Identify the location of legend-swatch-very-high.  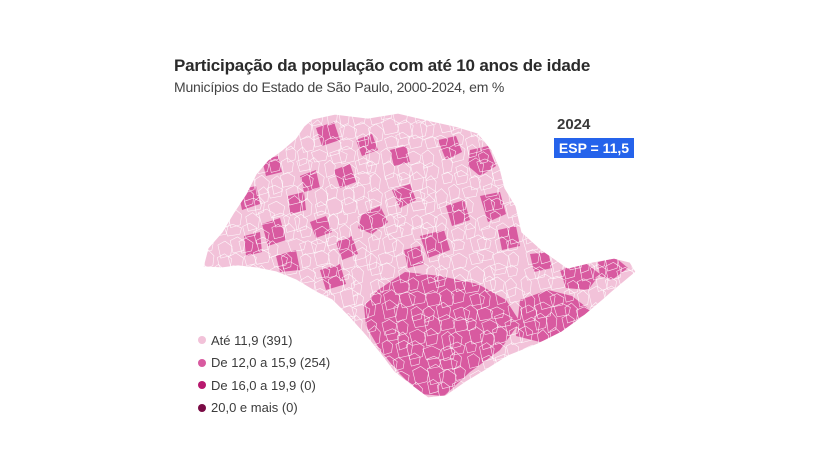
(202, 407).